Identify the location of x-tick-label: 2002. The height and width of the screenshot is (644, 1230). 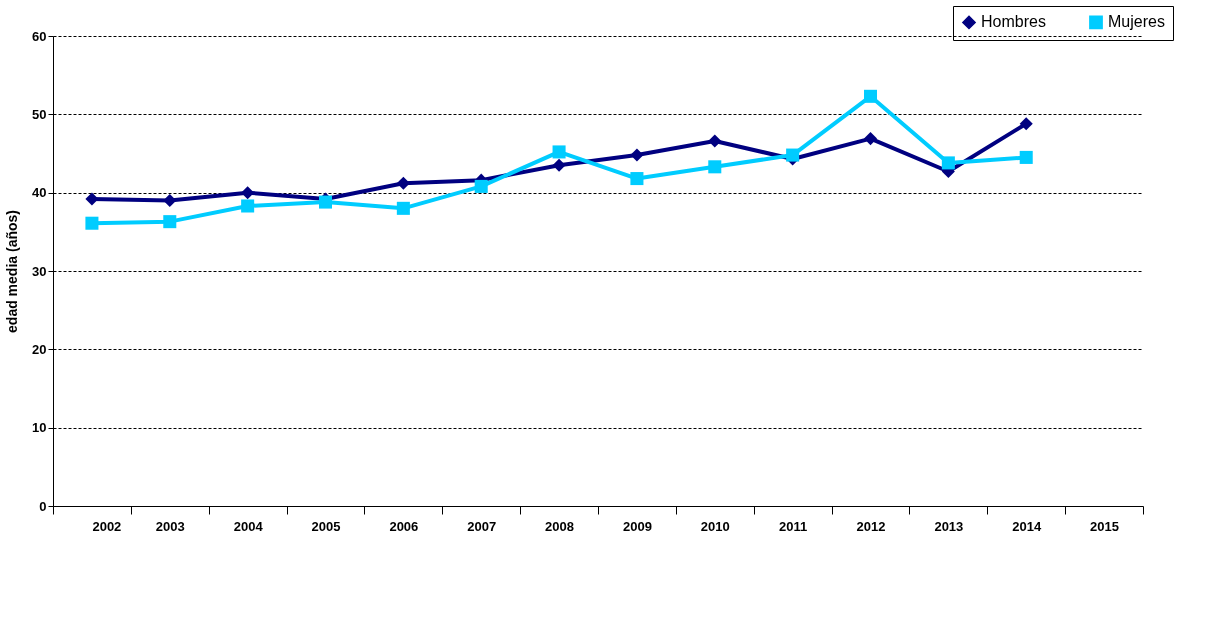
(107, 526).